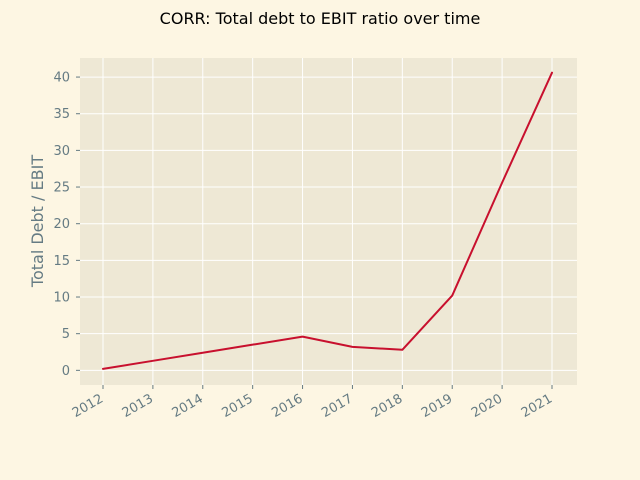  I want to click on y-tick-label: 25, so click(61, 188).